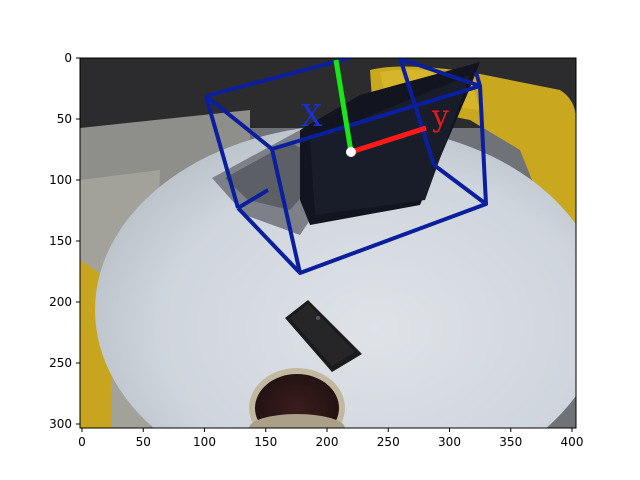 Image resolution: width=640 pixels, height=480 pixels. Describe the element at coordinates (323, 336) in the screenshot. I see `phone` at that location.